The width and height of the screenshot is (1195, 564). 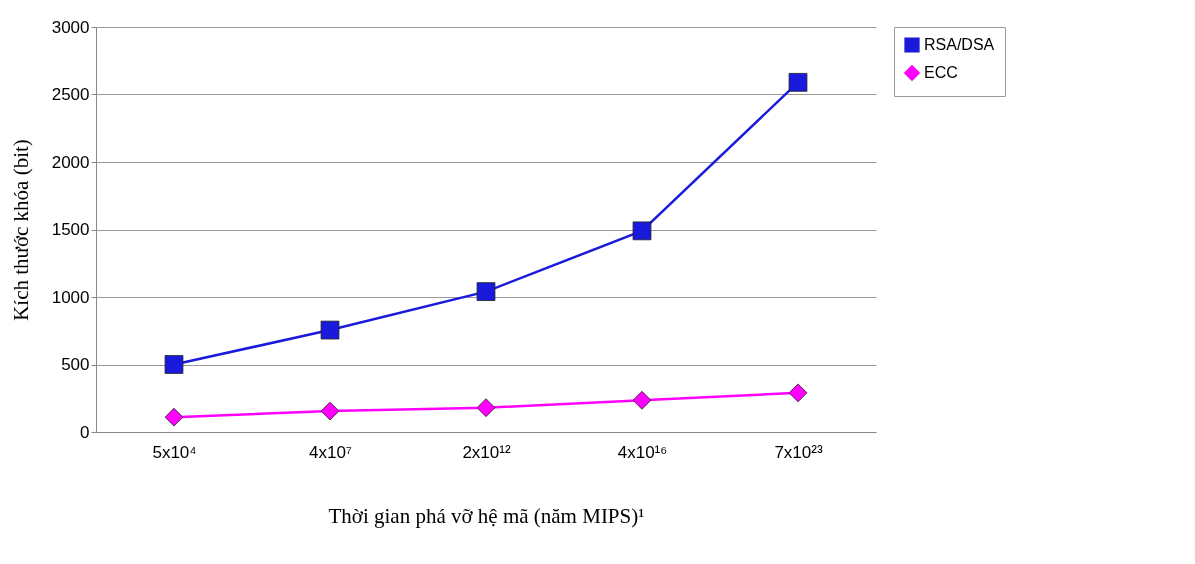 I want to click on y-tick-label: 1500, so click(x=70, y=229).